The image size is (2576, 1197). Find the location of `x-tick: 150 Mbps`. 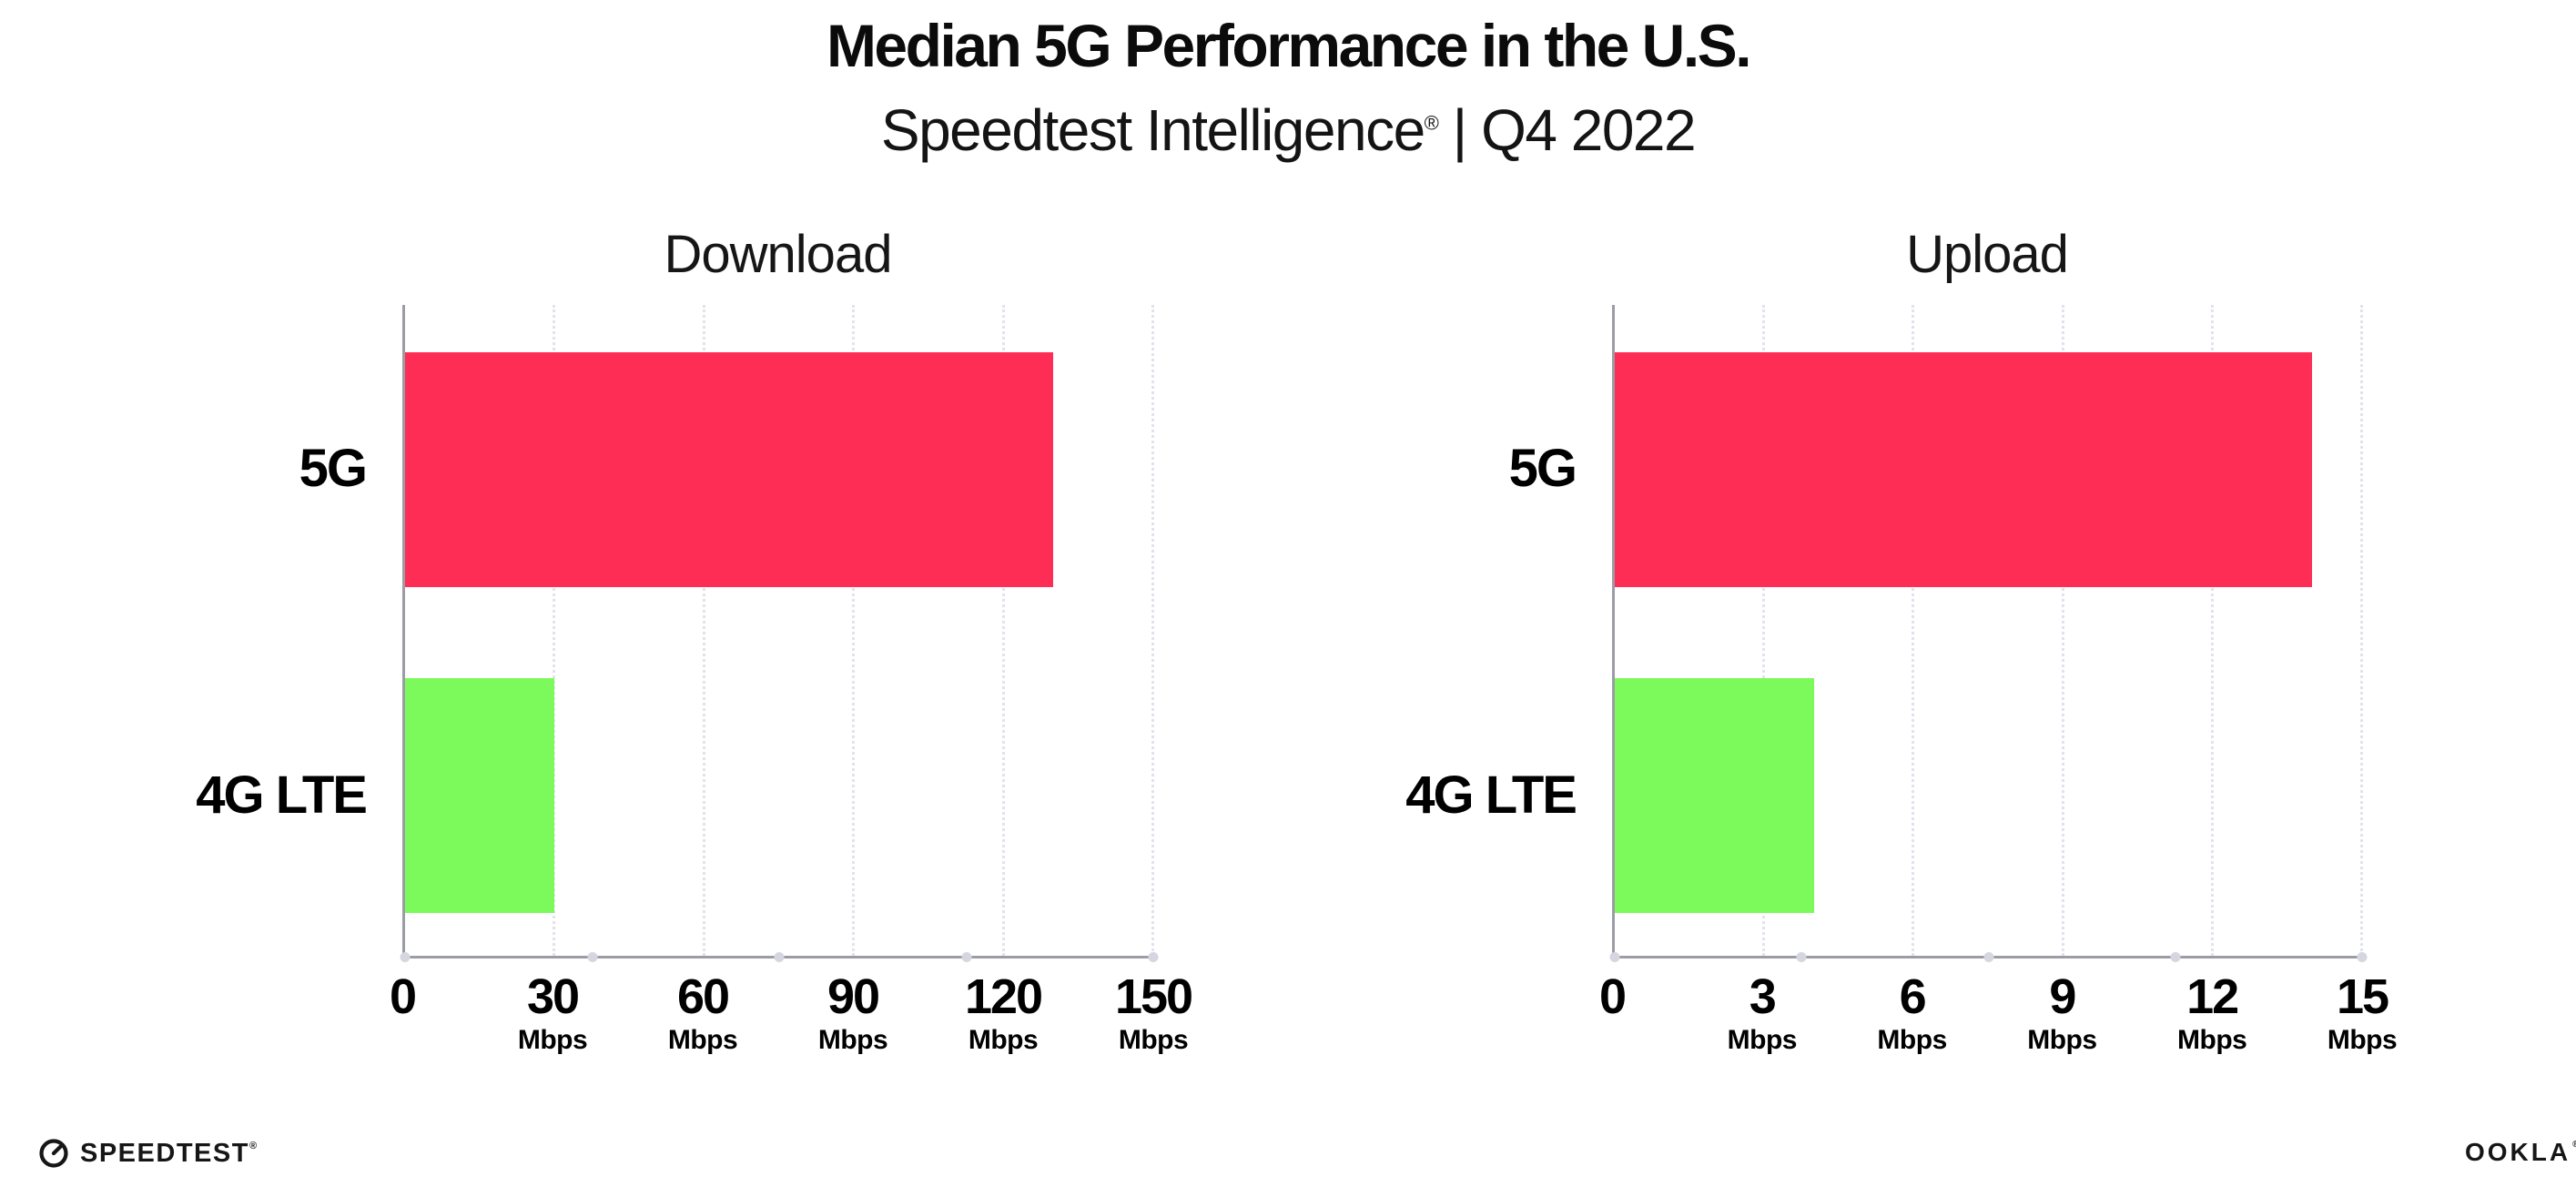

x-tick: 150 Mbps is located at coordinates (1153, 1012).